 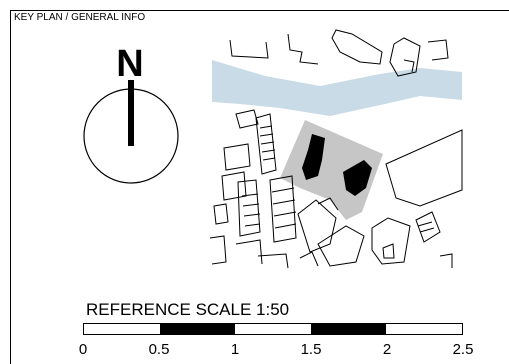 I want to click on scale-tick-0: 0, so click(x=83, y=349).